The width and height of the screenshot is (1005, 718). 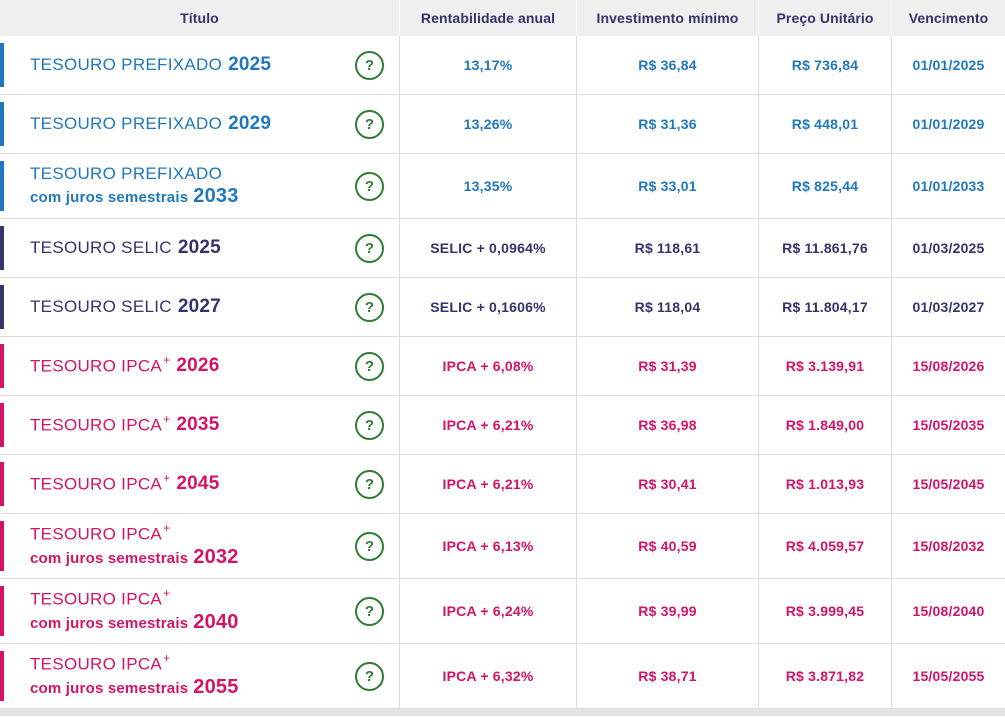 What do you see at coordinates (824, 366) in the screenshot?
I see `unit-price: R$ 3.139,91` at bounding box center [824, 366].